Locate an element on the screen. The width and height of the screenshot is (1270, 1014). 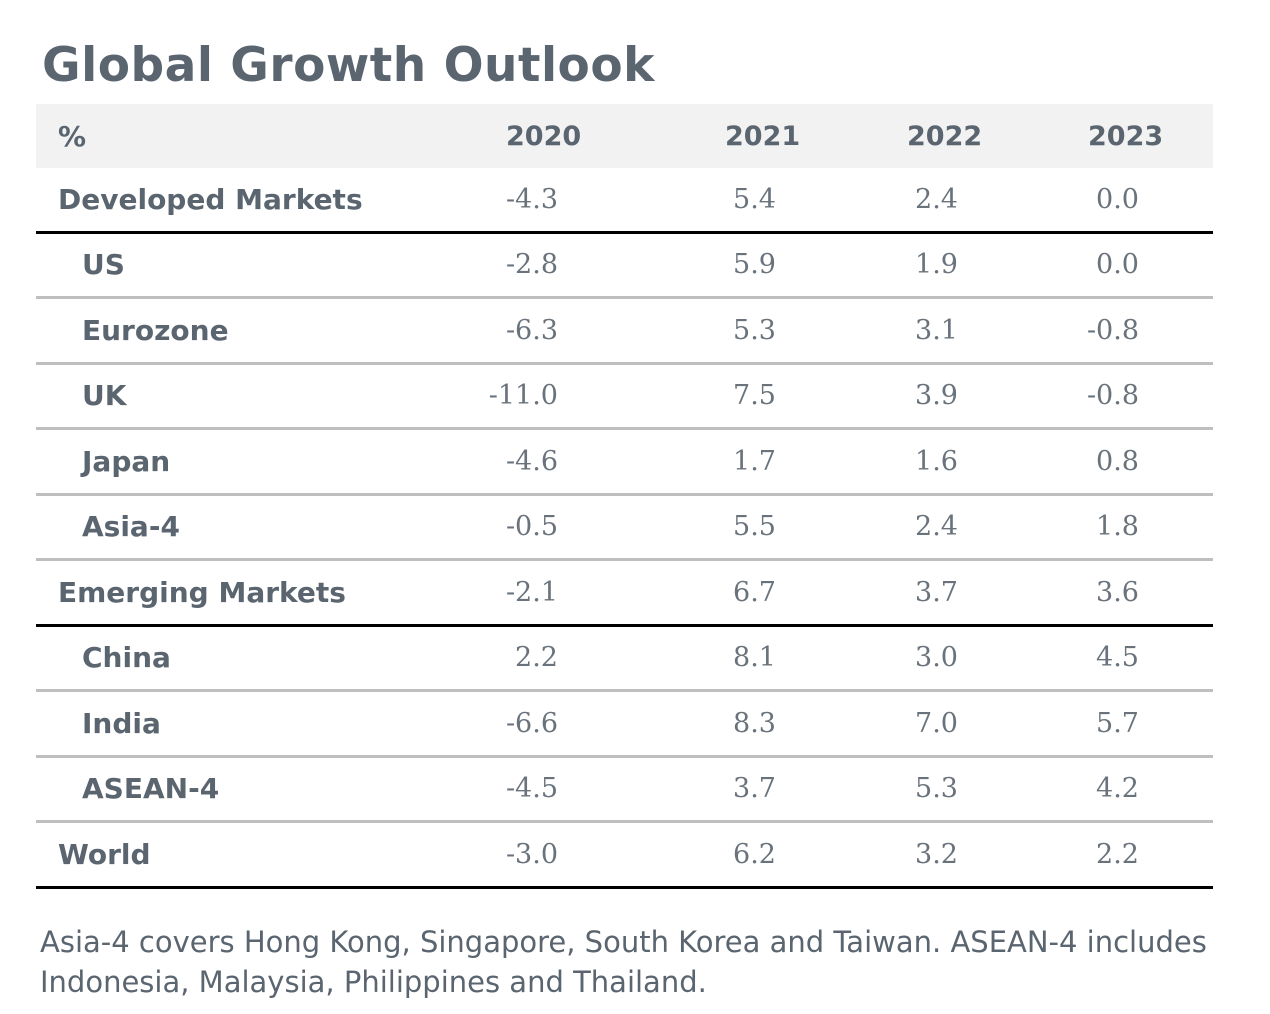
row-value-2020: -4.5 is located at coordinates (531, 789).